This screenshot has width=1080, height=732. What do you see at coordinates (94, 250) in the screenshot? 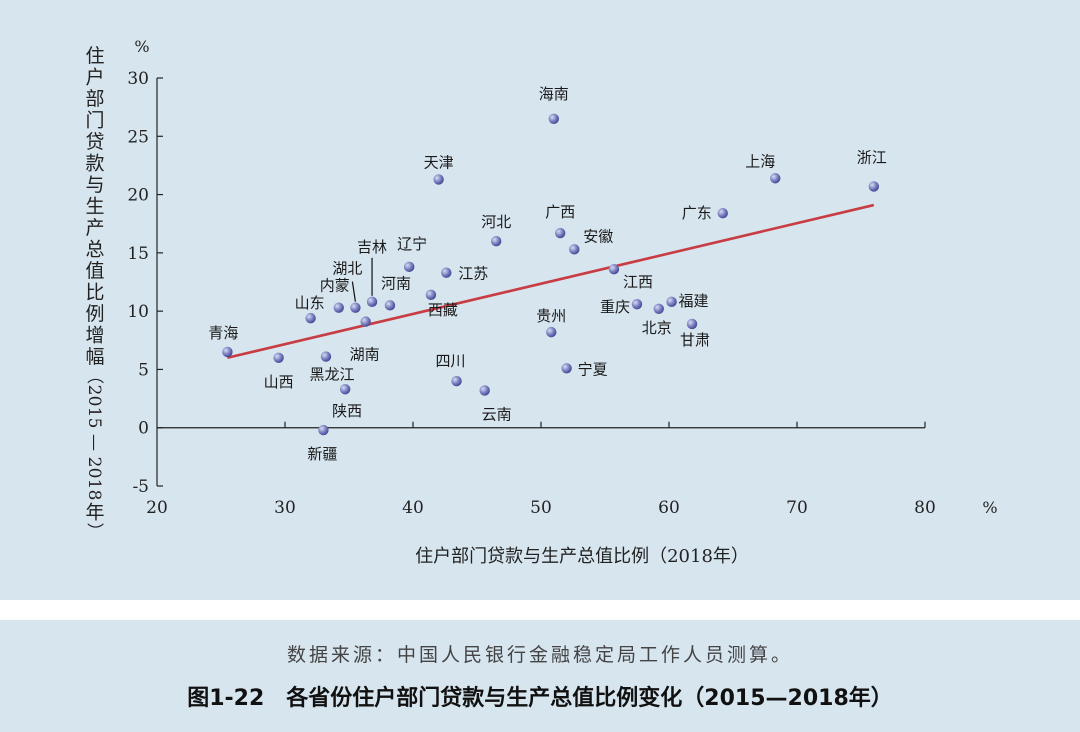
I see `y-axis-label-char: 总` at bounding box center [94, 250].